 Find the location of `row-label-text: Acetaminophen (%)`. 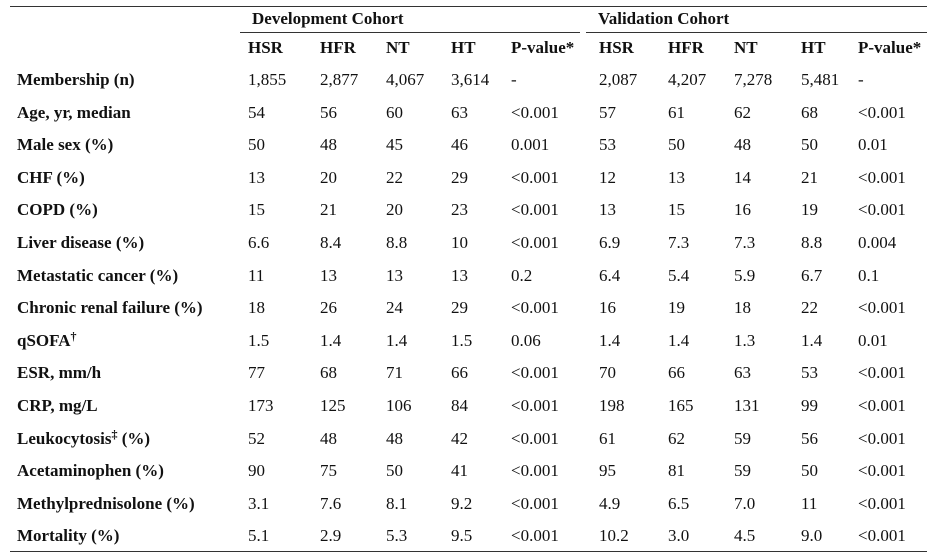

row-label-text: Acetaminophen (%) is located at coordinates (90, 470).